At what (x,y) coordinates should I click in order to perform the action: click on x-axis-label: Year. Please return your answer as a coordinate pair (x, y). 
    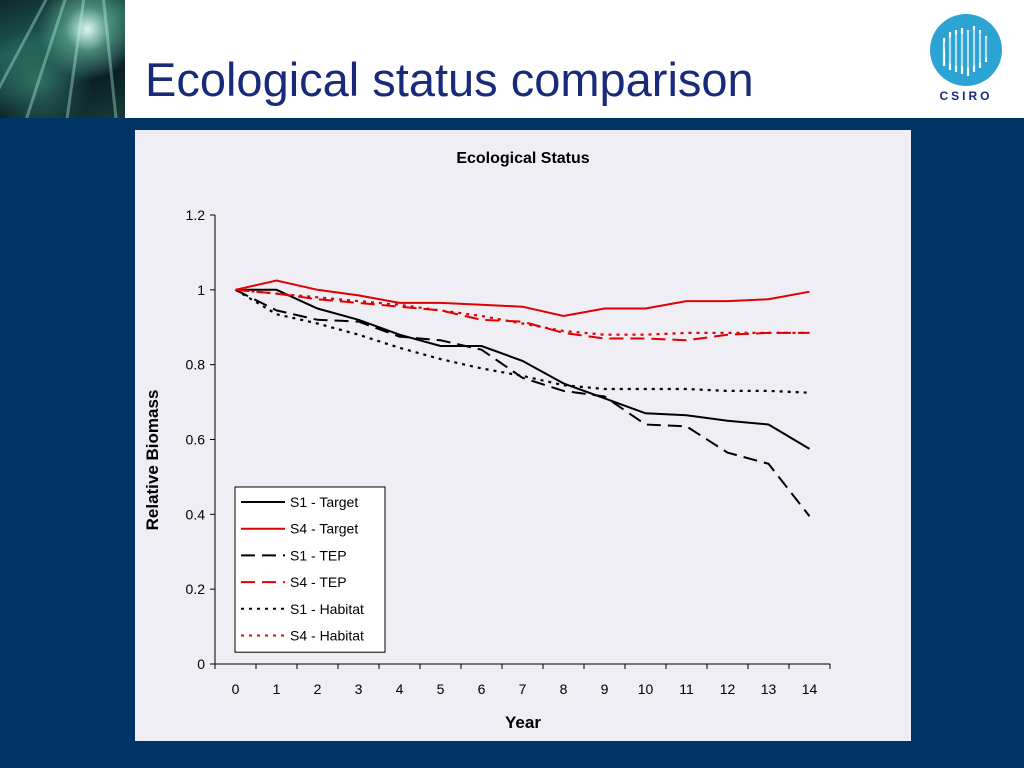
    Looking at the image, I should click on (523, 722).